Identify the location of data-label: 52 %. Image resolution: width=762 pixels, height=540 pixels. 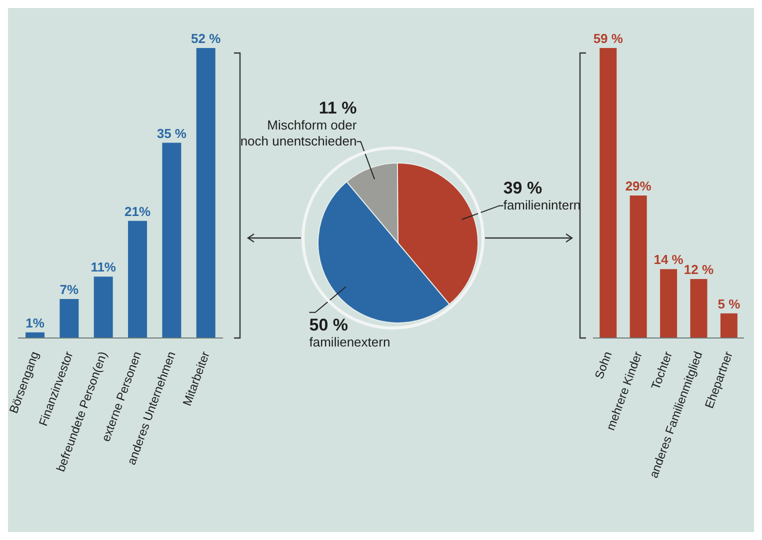
(206, 38).